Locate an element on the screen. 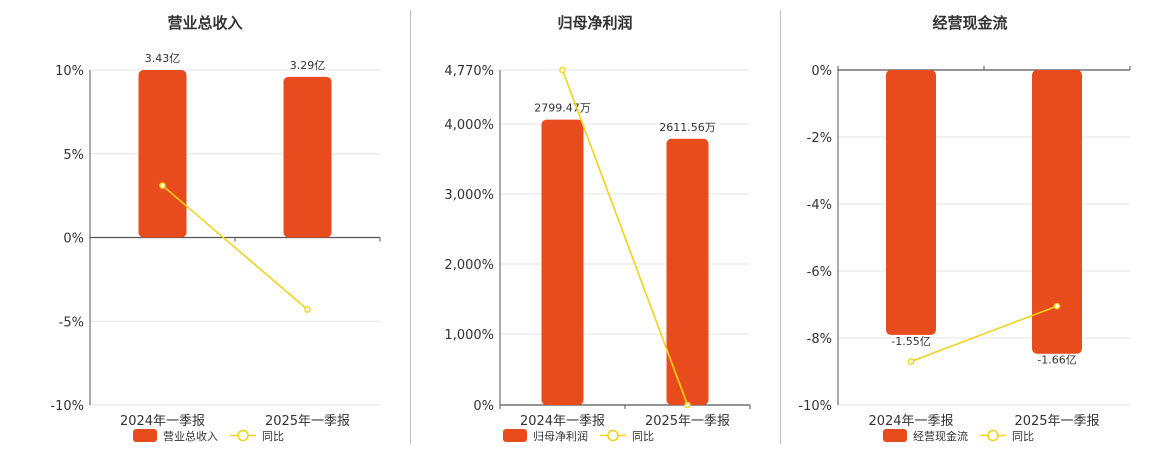 The height and width of the screenshot is (450, 1160). y-tick-label: 4,000% is located at coordinates (469, 125).